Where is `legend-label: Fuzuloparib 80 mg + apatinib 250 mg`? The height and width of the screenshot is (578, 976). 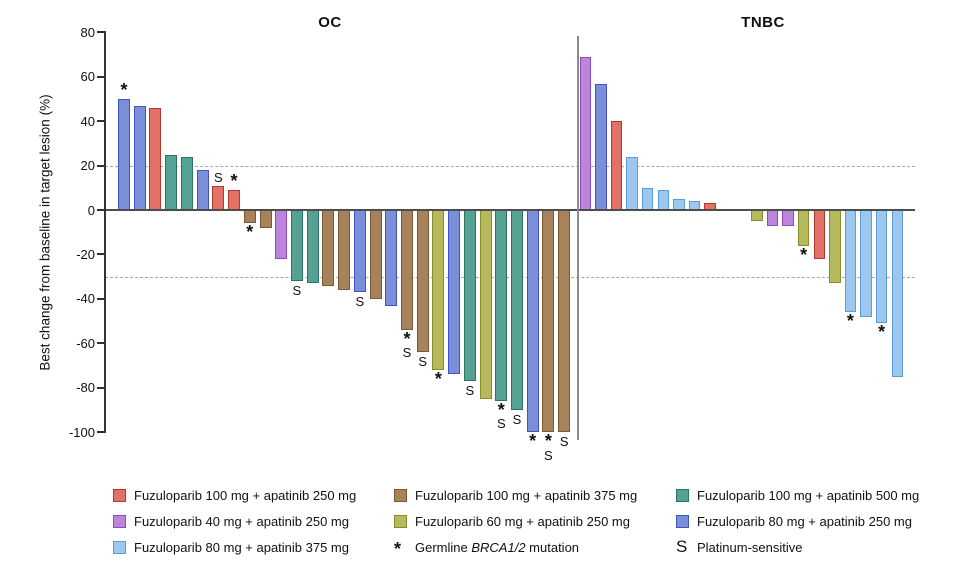
legend-label: Fuzuloparib 80 mg + apatinib 250 mg is located at coordinates (804, 521).